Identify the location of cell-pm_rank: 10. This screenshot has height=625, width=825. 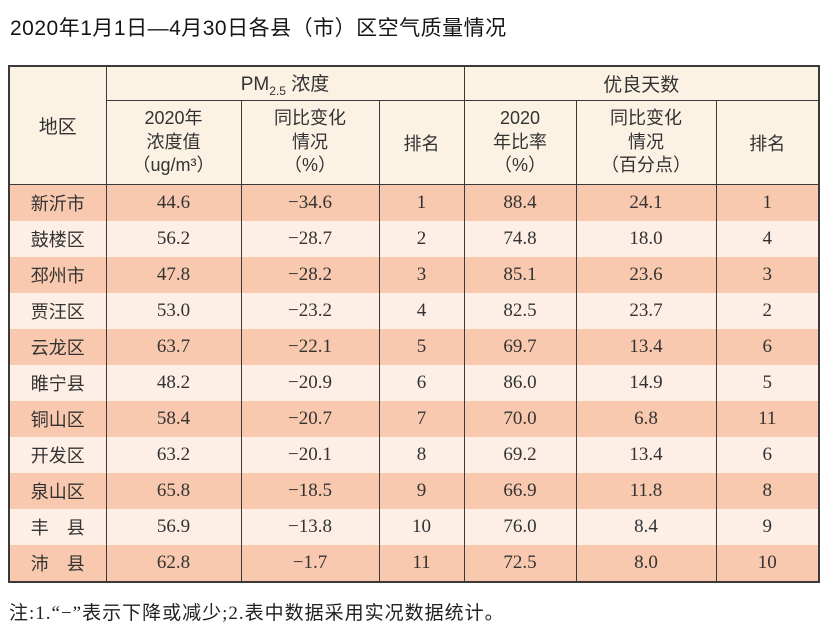
(421, 527).